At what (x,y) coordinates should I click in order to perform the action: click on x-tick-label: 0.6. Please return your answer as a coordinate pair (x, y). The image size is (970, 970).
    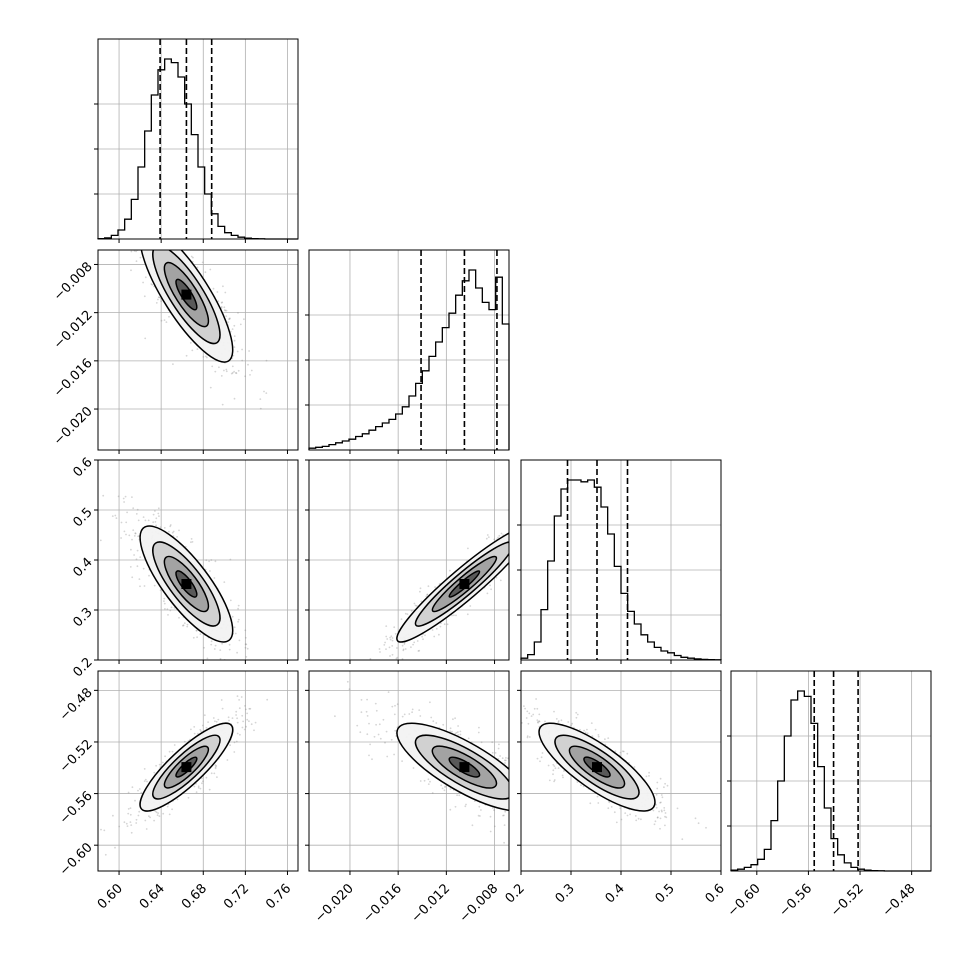
    Looking at the image, I should click on (715, 893).